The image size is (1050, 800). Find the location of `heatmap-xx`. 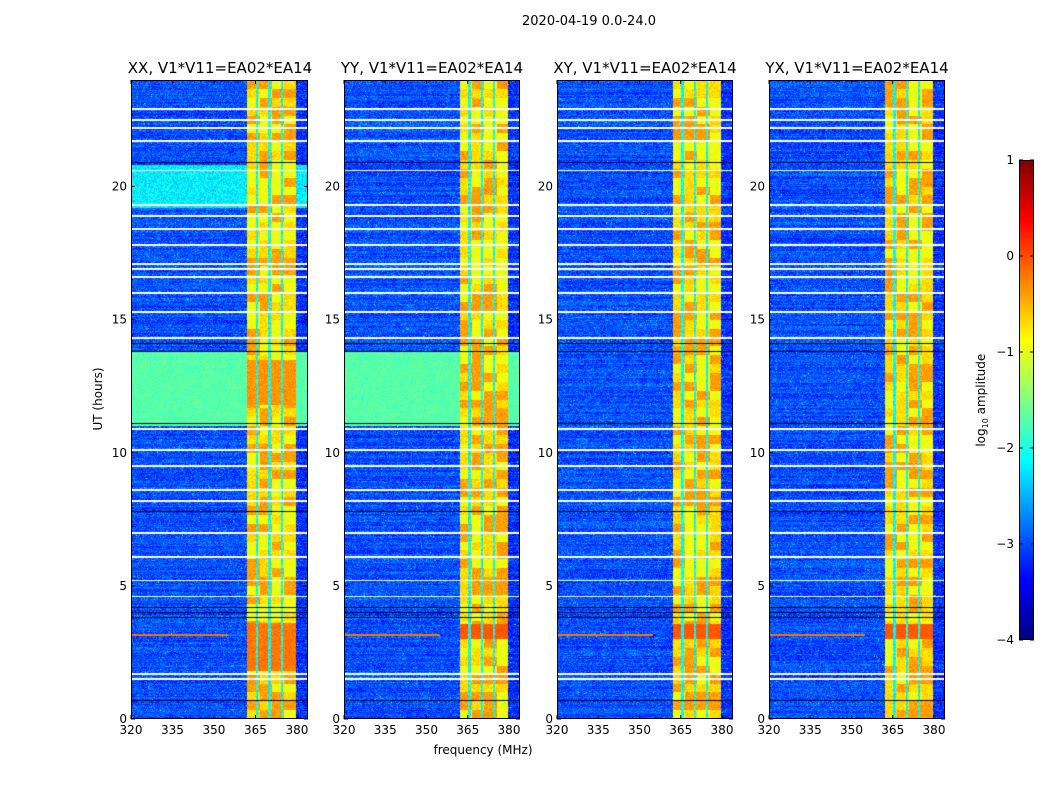

heatmap-xx is located at coordinates (219, 399).